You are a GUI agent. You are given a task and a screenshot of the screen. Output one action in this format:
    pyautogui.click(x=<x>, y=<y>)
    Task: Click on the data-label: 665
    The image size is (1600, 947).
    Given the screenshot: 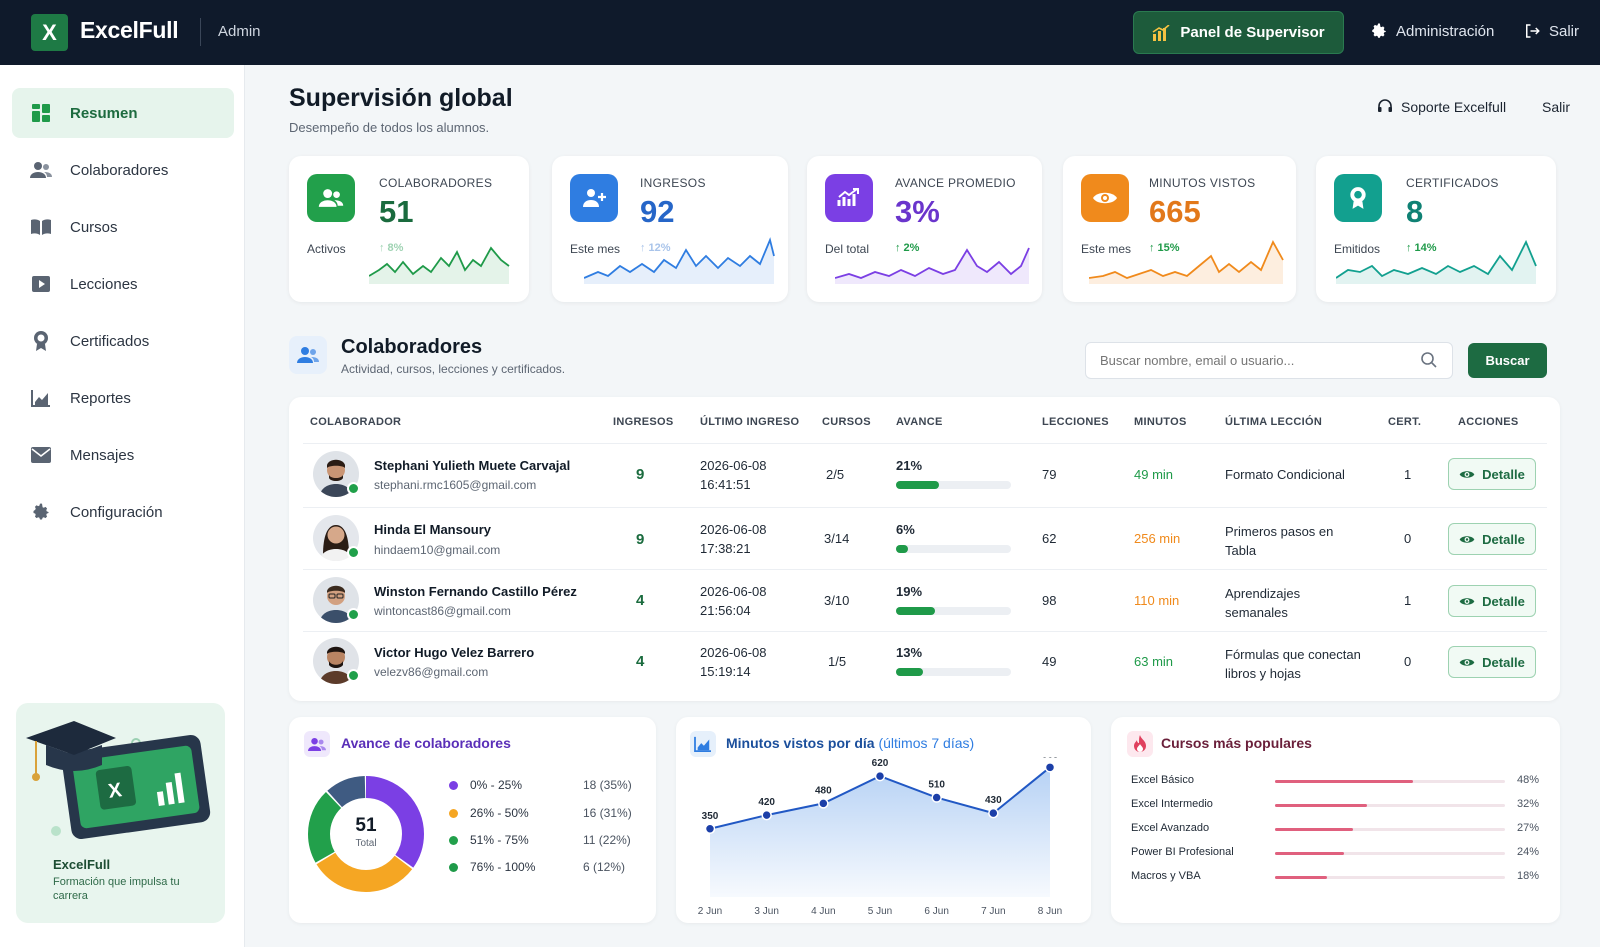 What is the action you would take?
    pyautogui.click(x=1050, y=758)
    